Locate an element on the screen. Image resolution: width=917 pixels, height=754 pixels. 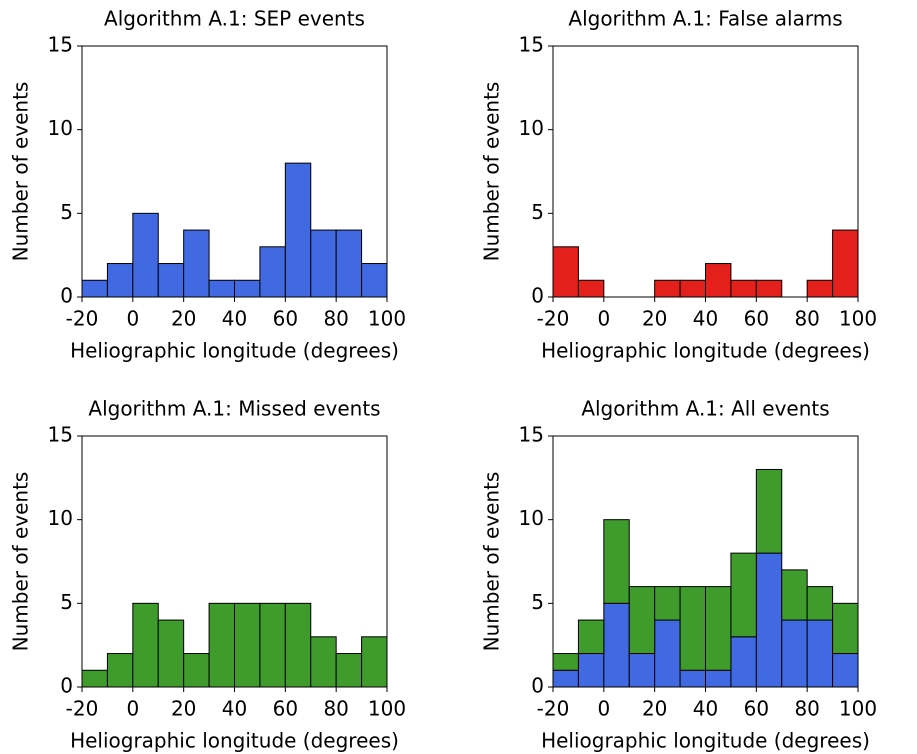
chart-title: Algorithm A.1: All events is located at coordinates (705, 409).